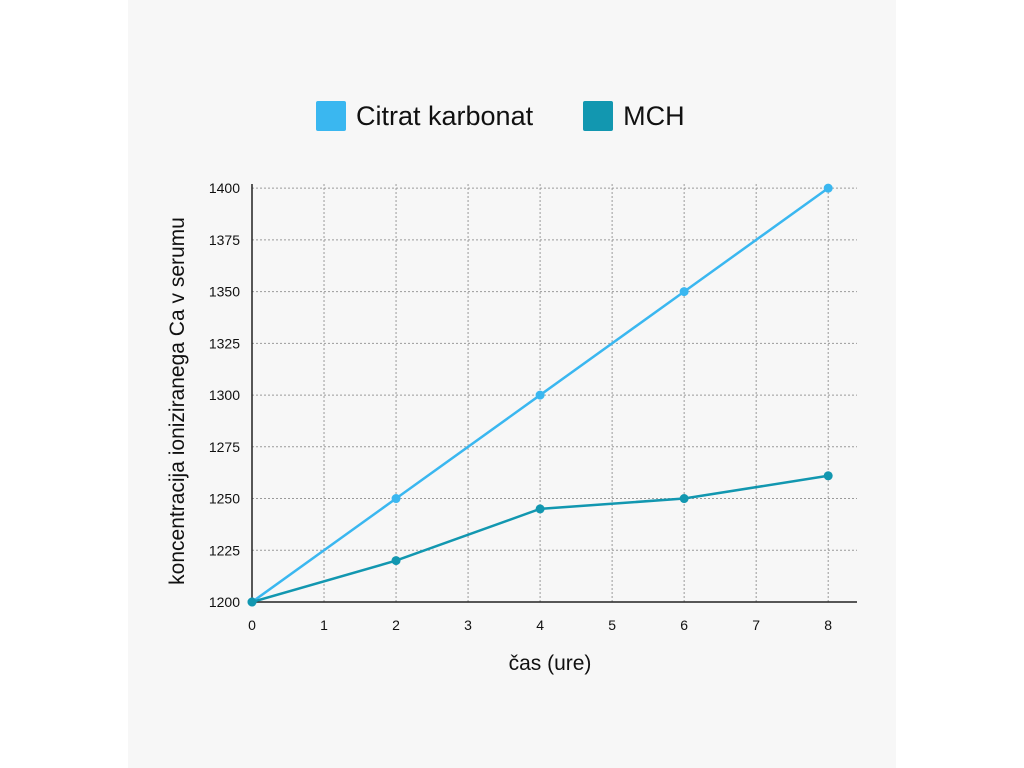  I want to click on legend: Citrat karbonat MCH, so click(500, 116).